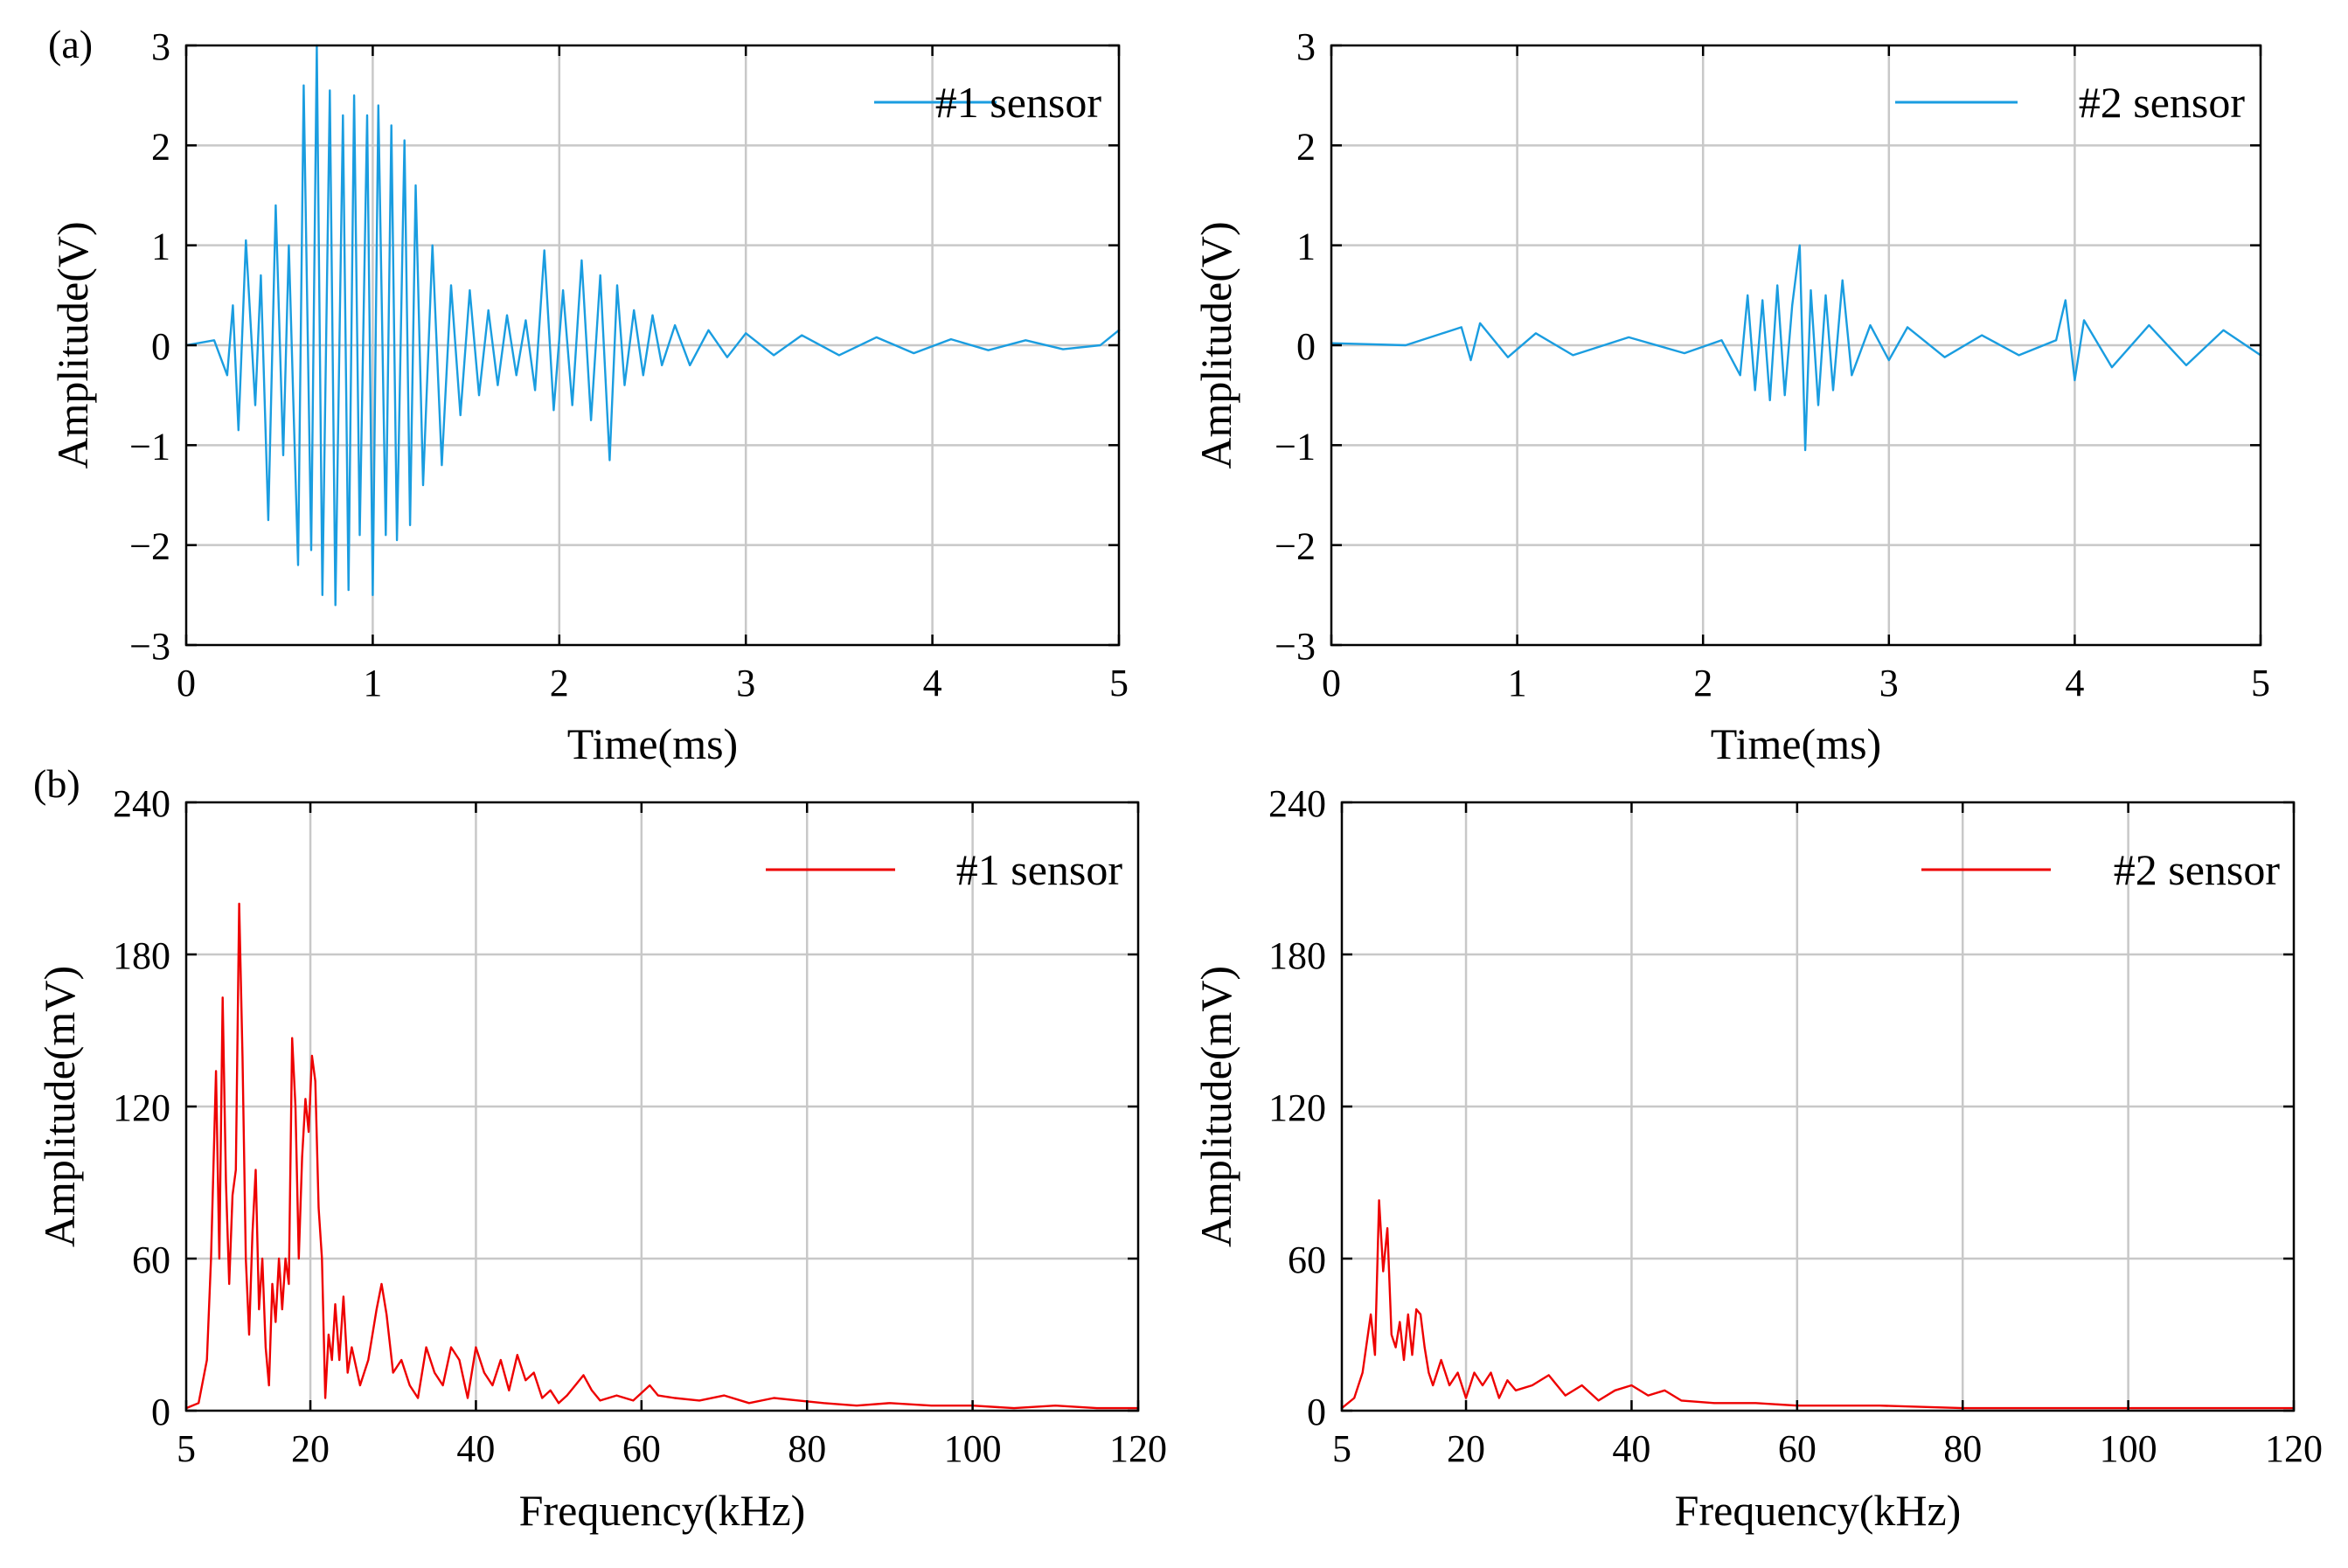  I want to click on panel-letter-b: (b), so click(56, 784).